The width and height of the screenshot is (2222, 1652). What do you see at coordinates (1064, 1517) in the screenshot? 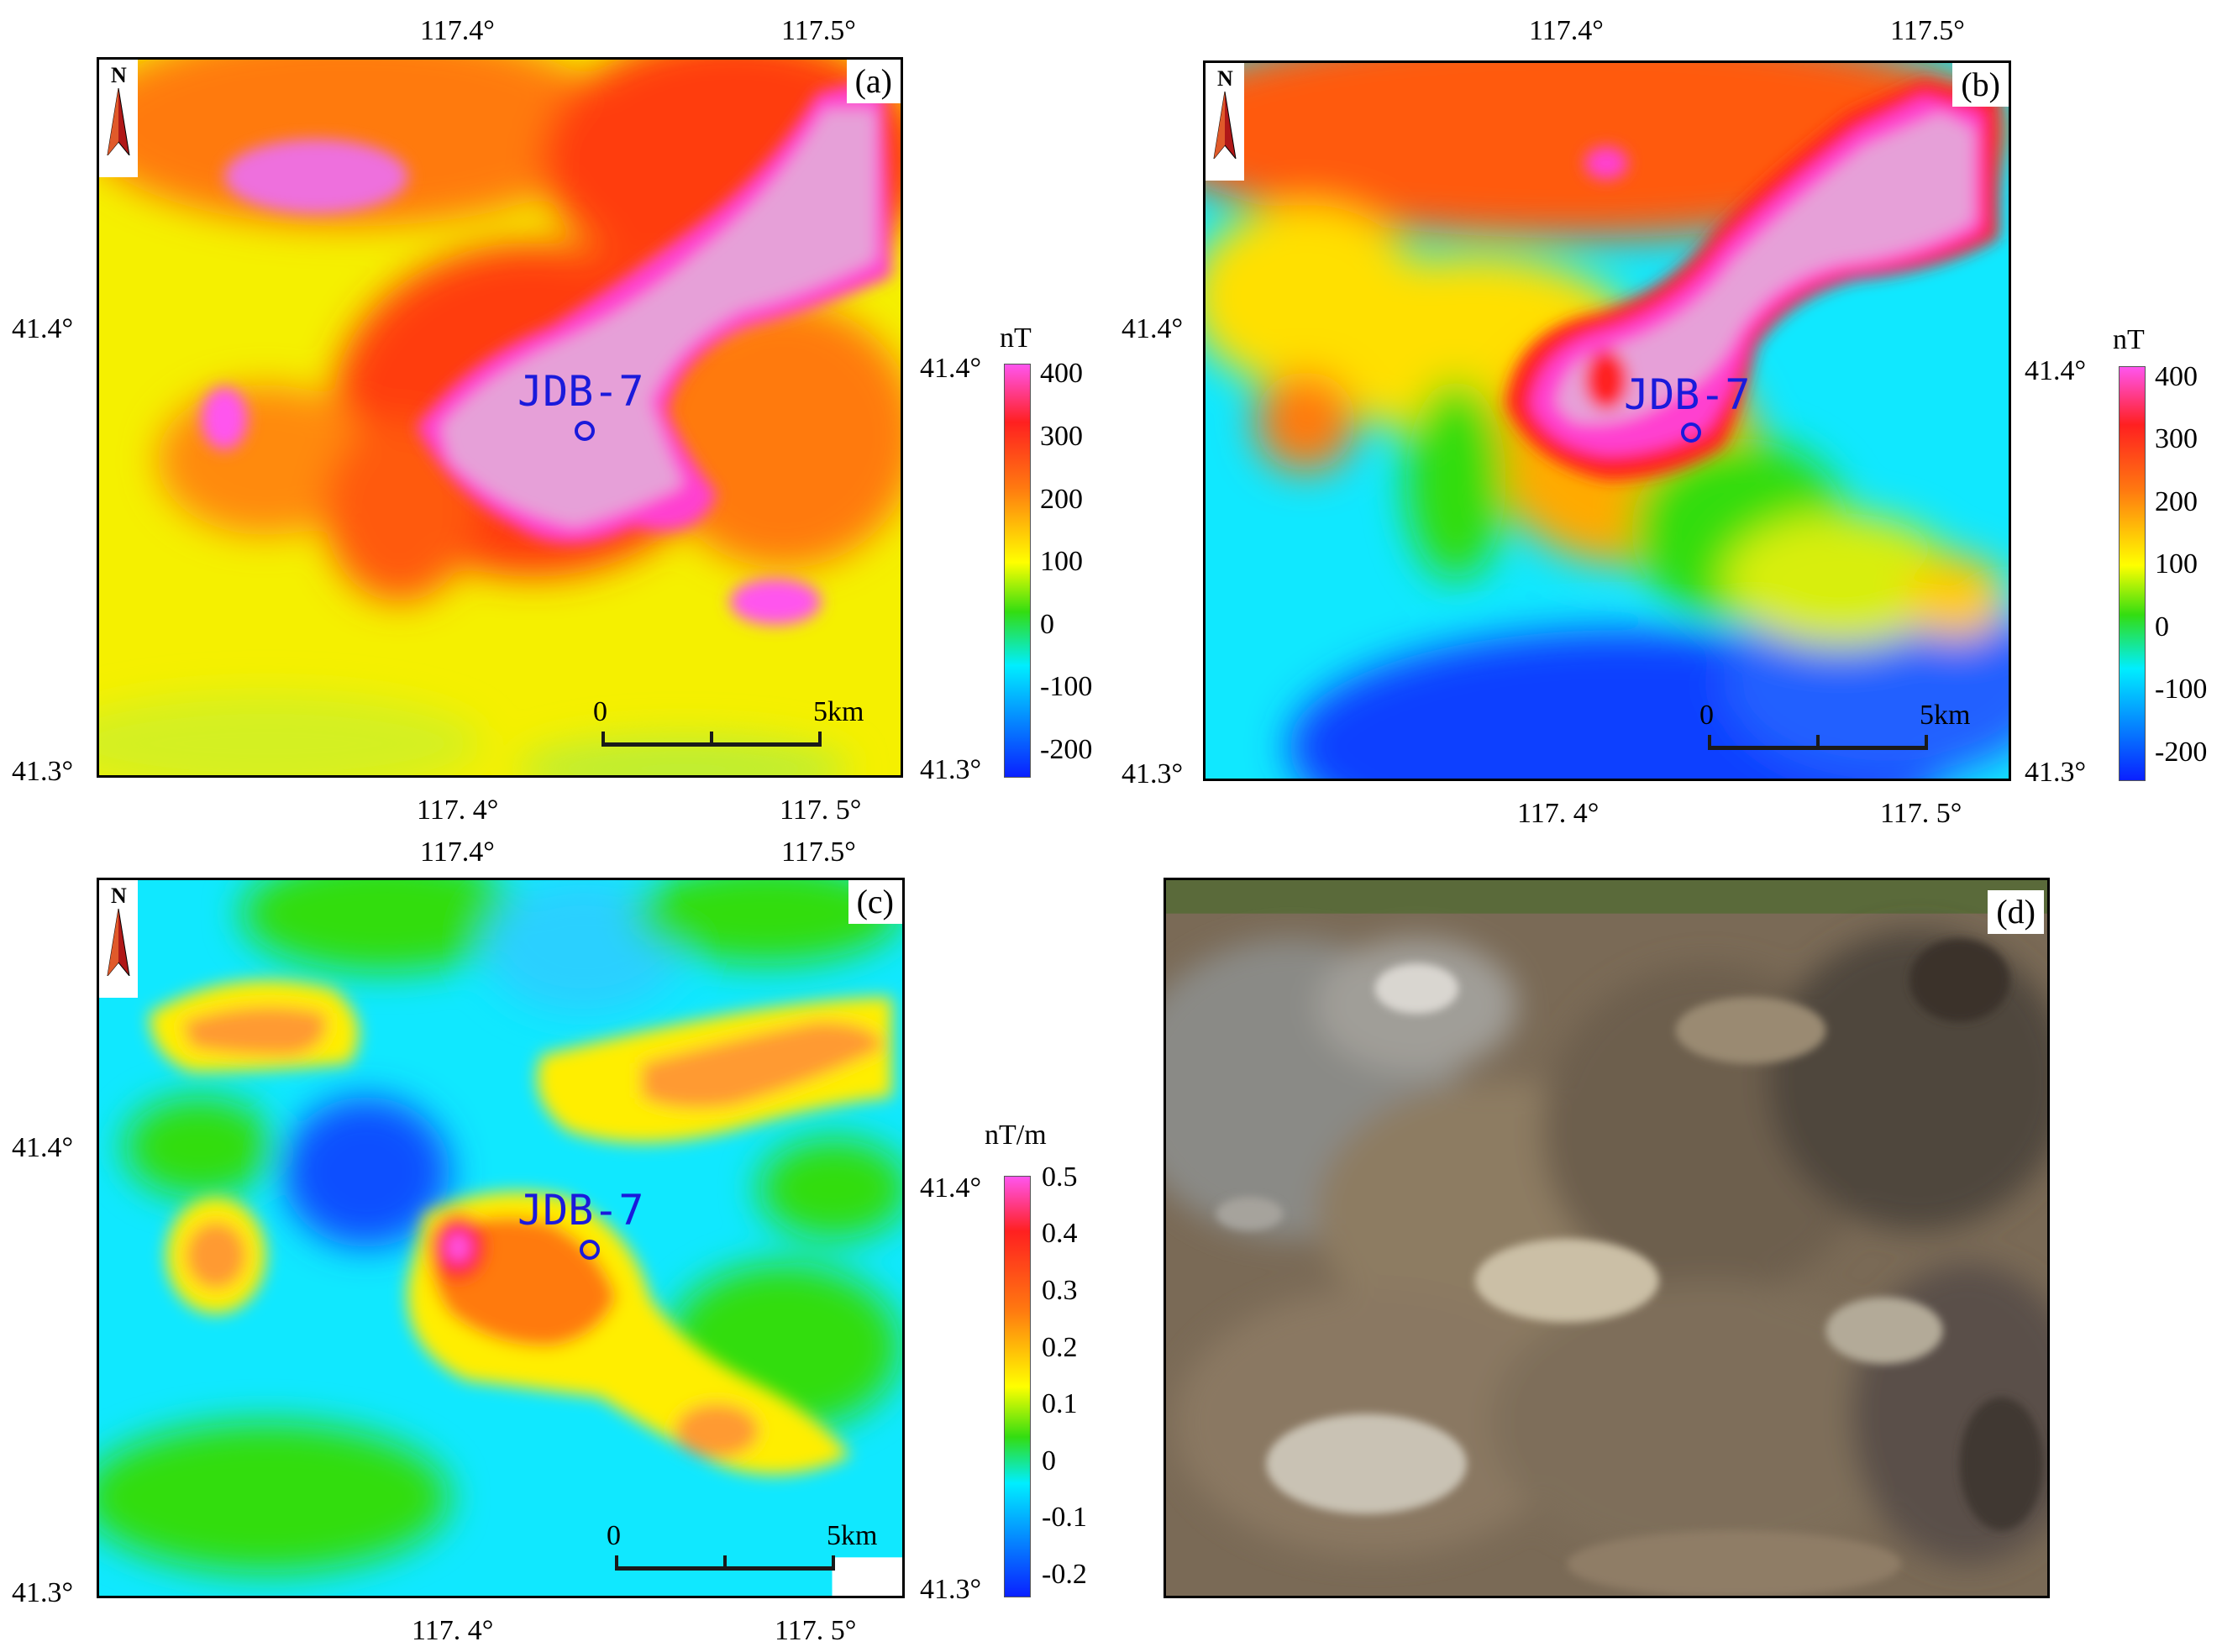
I see `c-cb-tick-7: -0.1` at bounding box center [1064, 1517].